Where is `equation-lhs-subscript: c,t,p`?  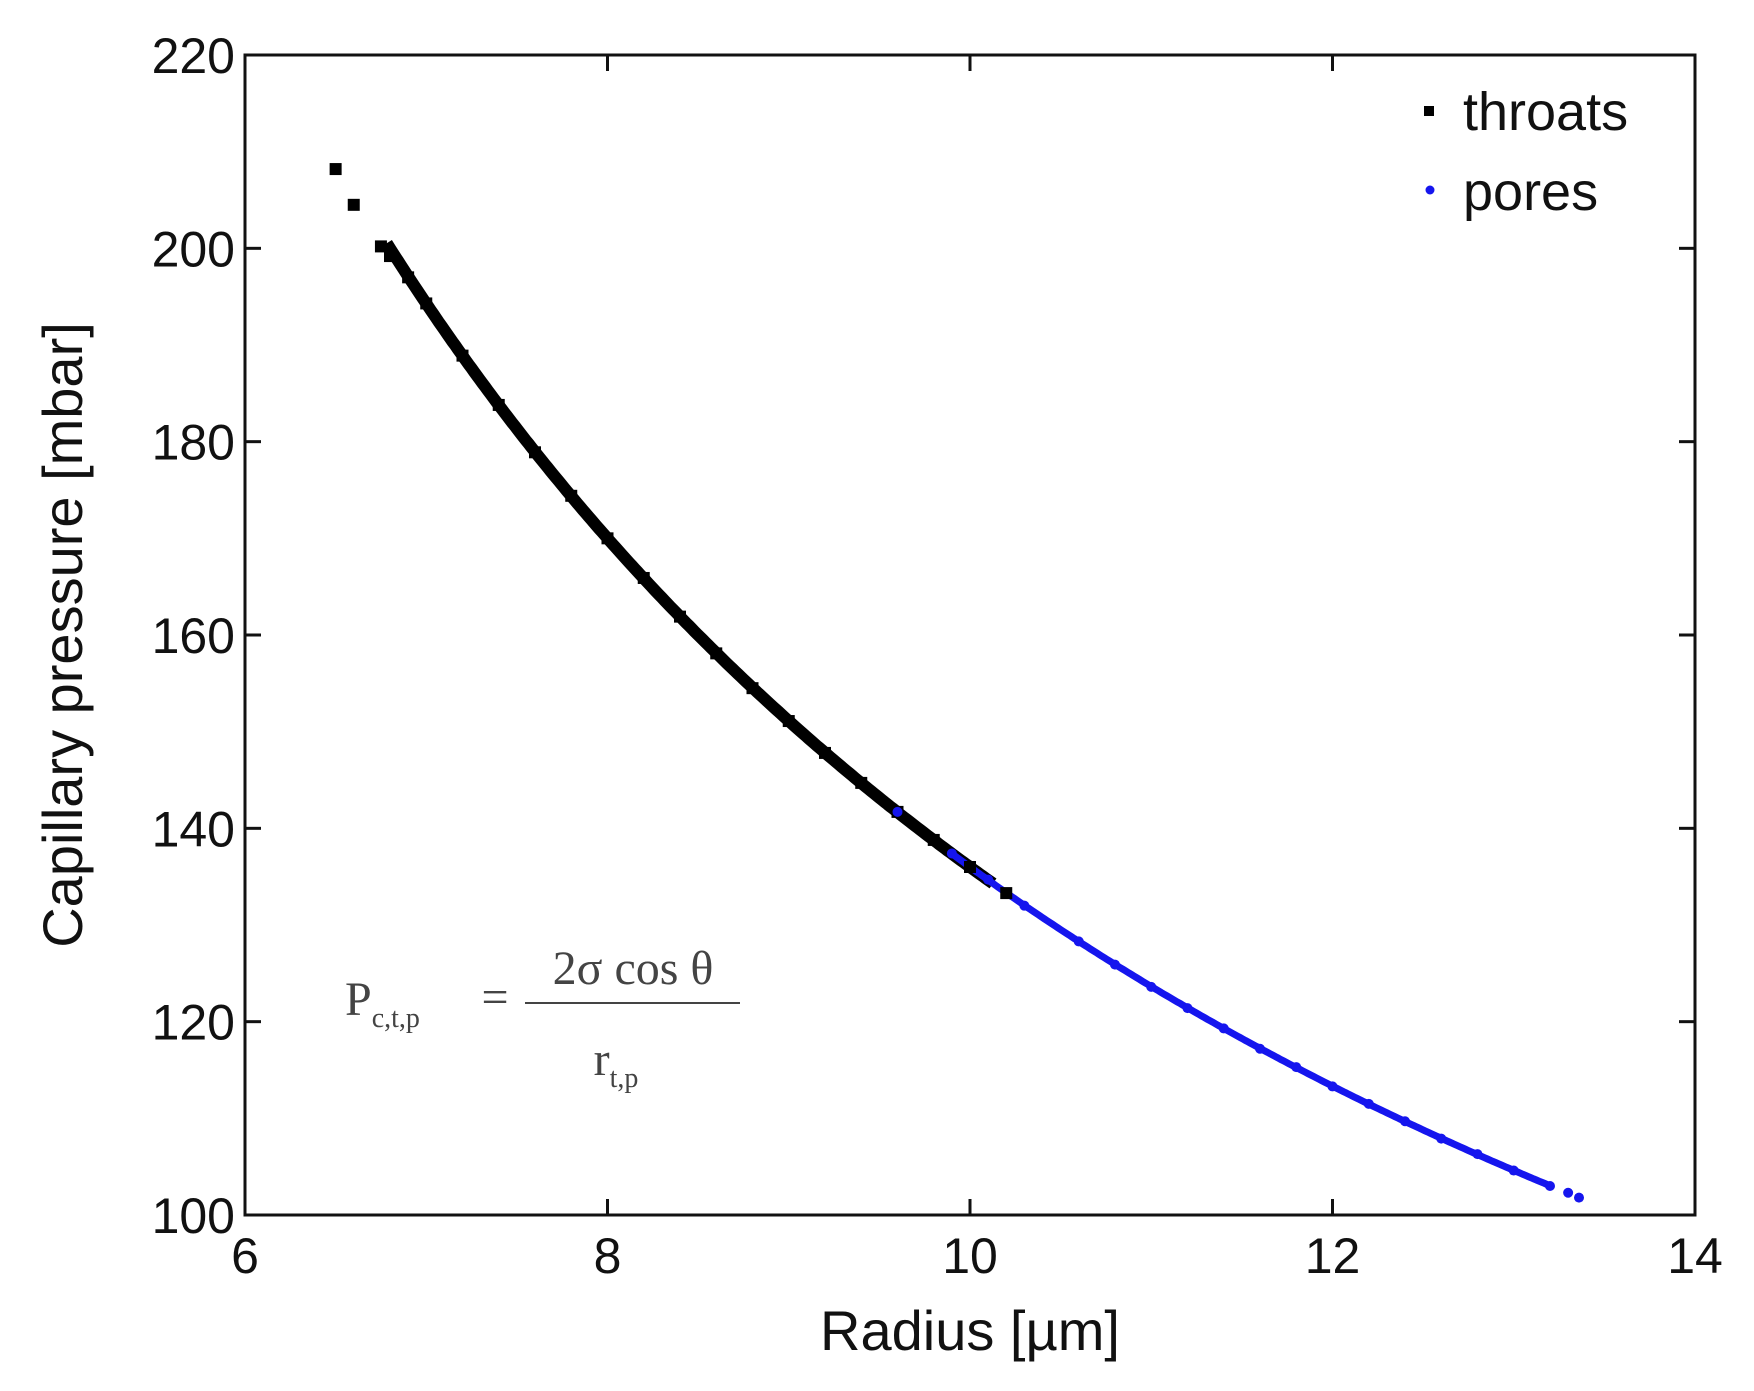
equation-lhs-subscript: c,t,p is located at coordinates (396, 1018).